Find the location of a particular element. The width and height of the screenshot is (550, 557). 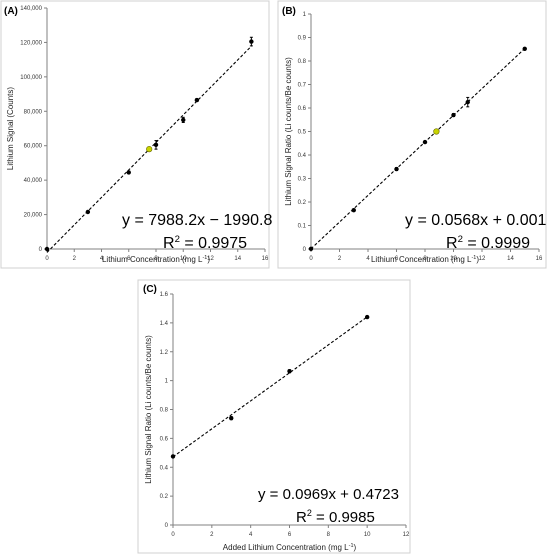

r-squared-label: R2 = 0.9985 is located at coordinates (335, 517).